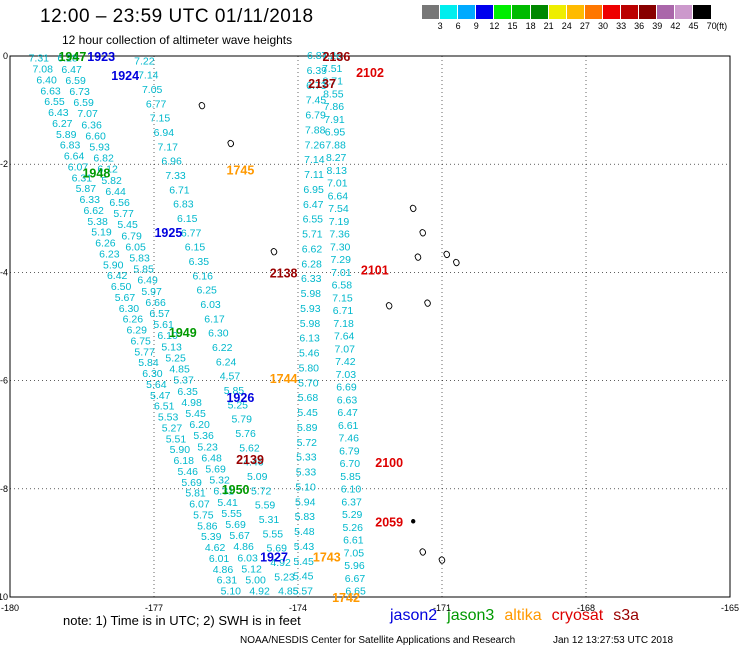  I want to click on wave-height-value: 5.89, so click(307, 428).